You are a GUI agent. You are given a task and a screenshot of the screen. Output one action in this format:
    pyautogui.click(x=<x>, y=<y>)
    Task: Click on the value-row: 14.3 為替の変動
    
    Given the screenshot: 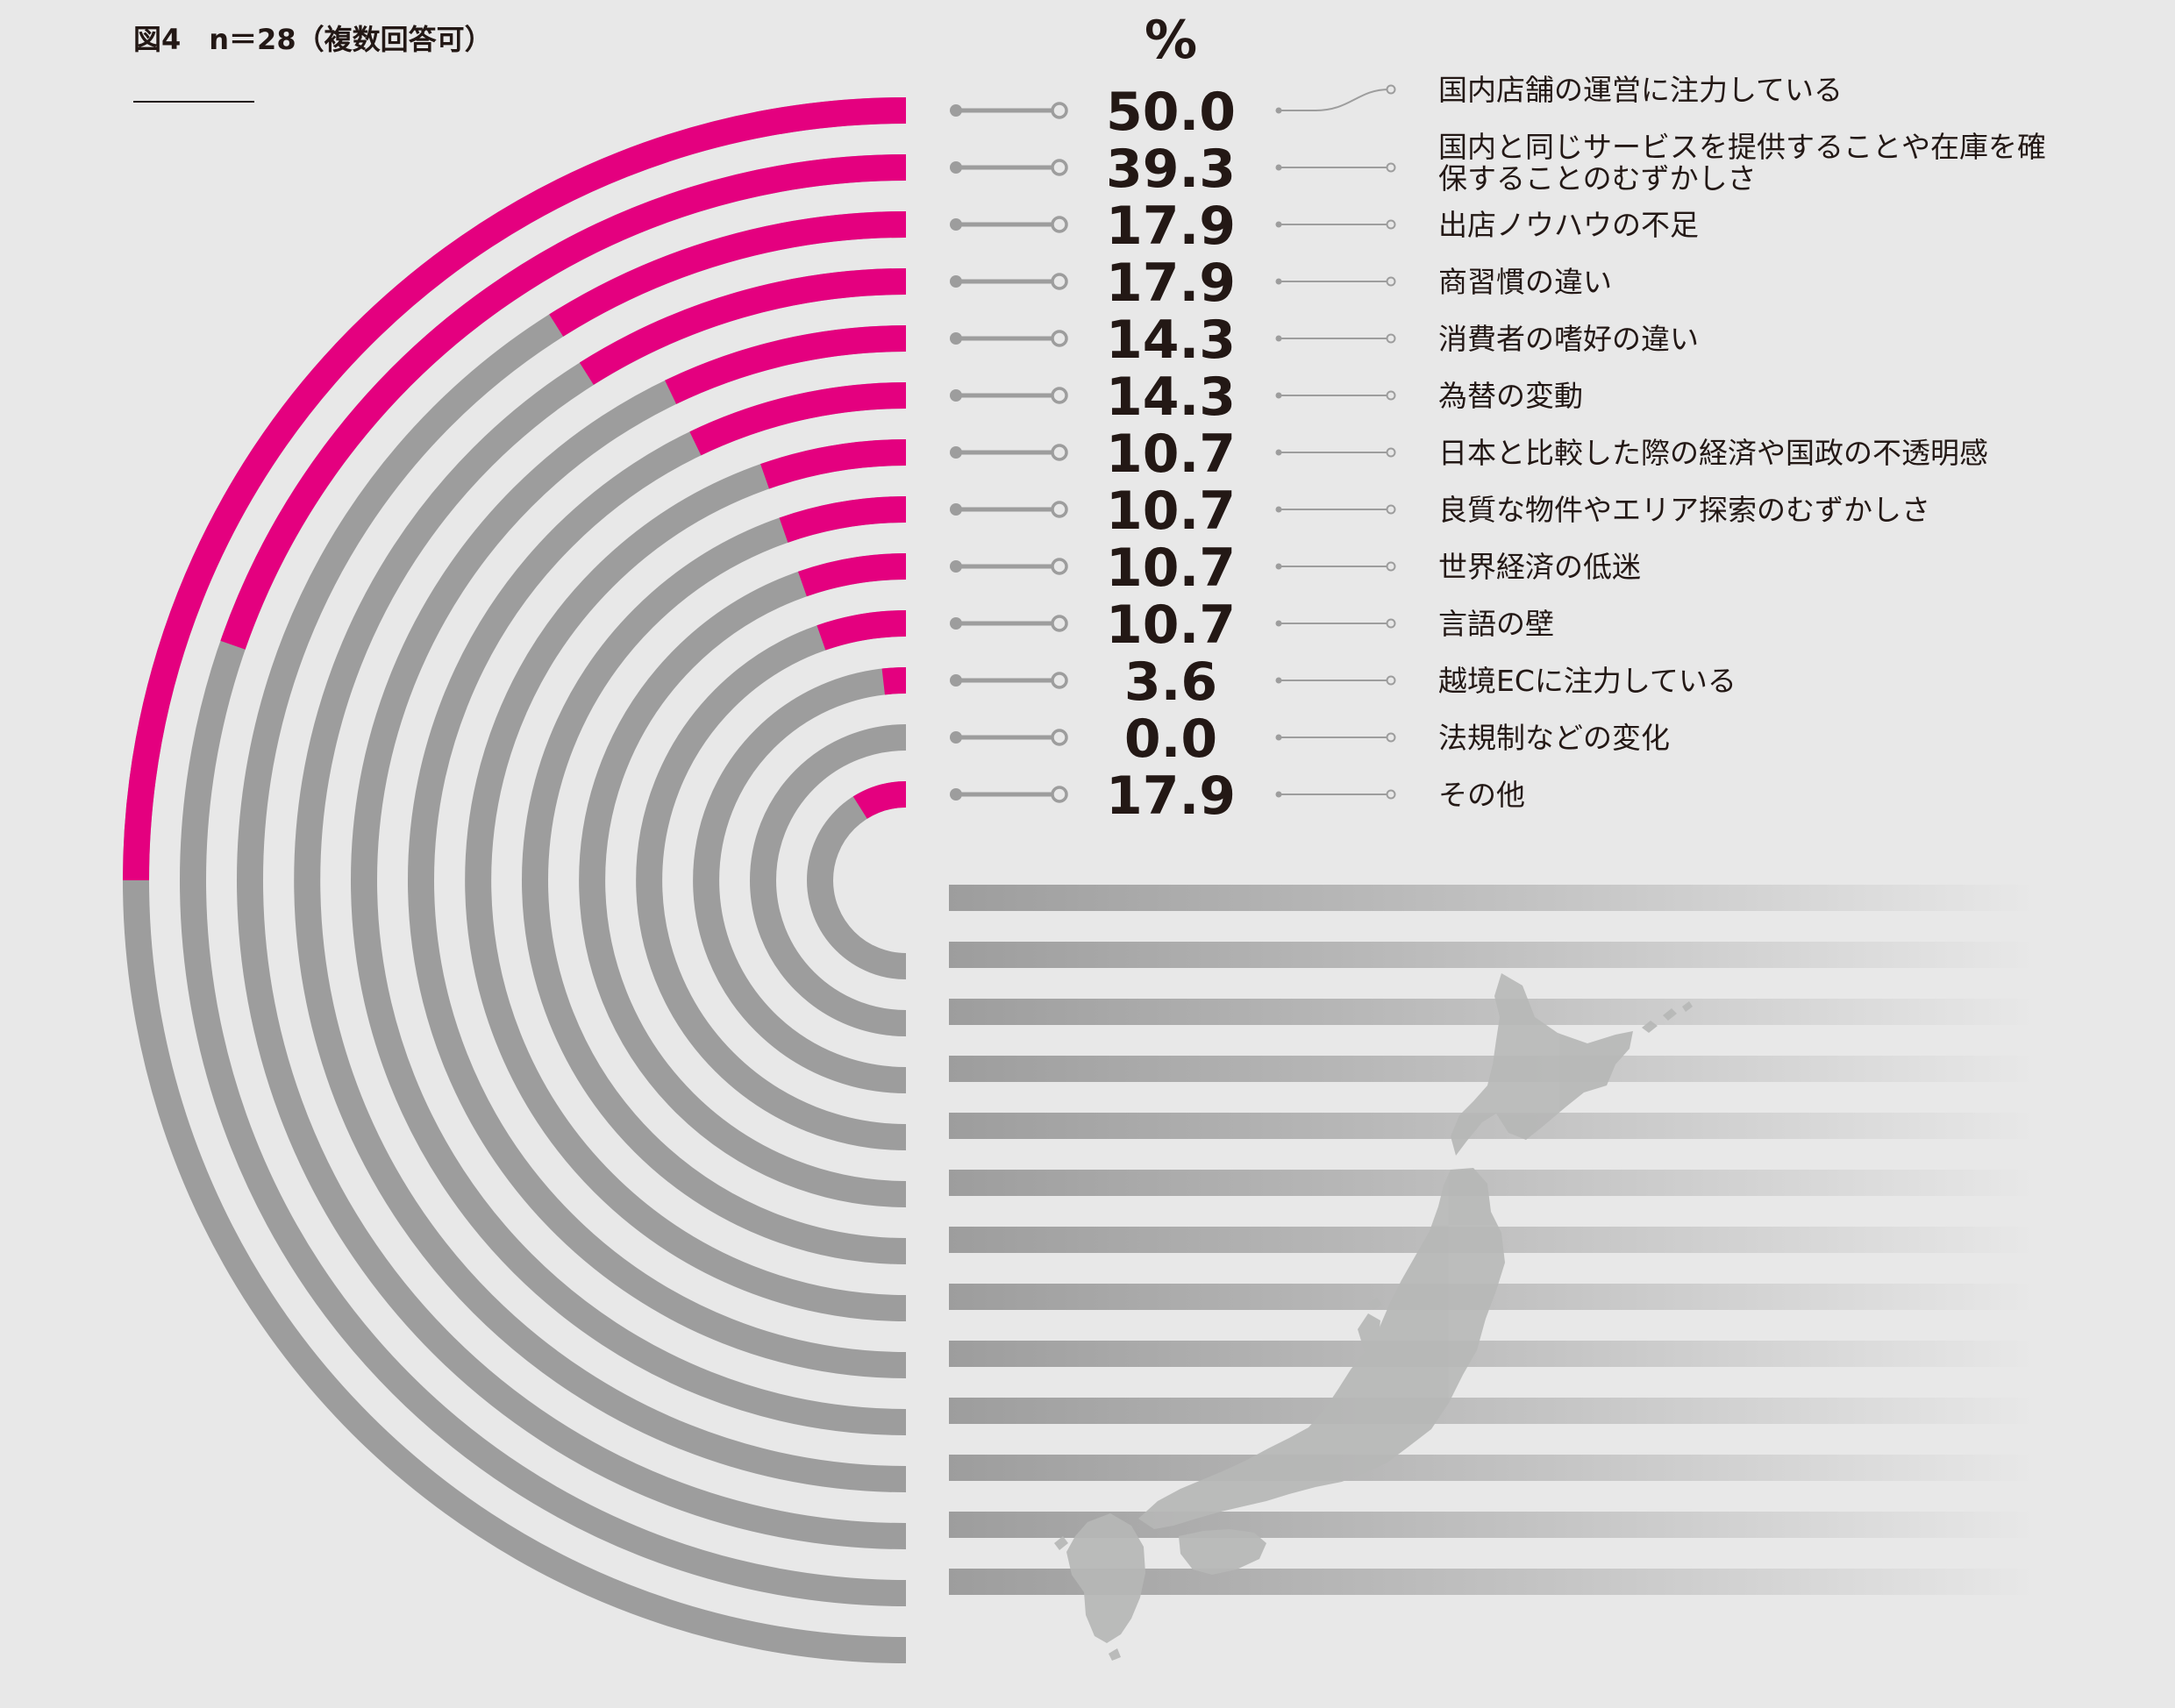 What is the action you would take?
    pyautogui.click(x=1266, y=397)
    